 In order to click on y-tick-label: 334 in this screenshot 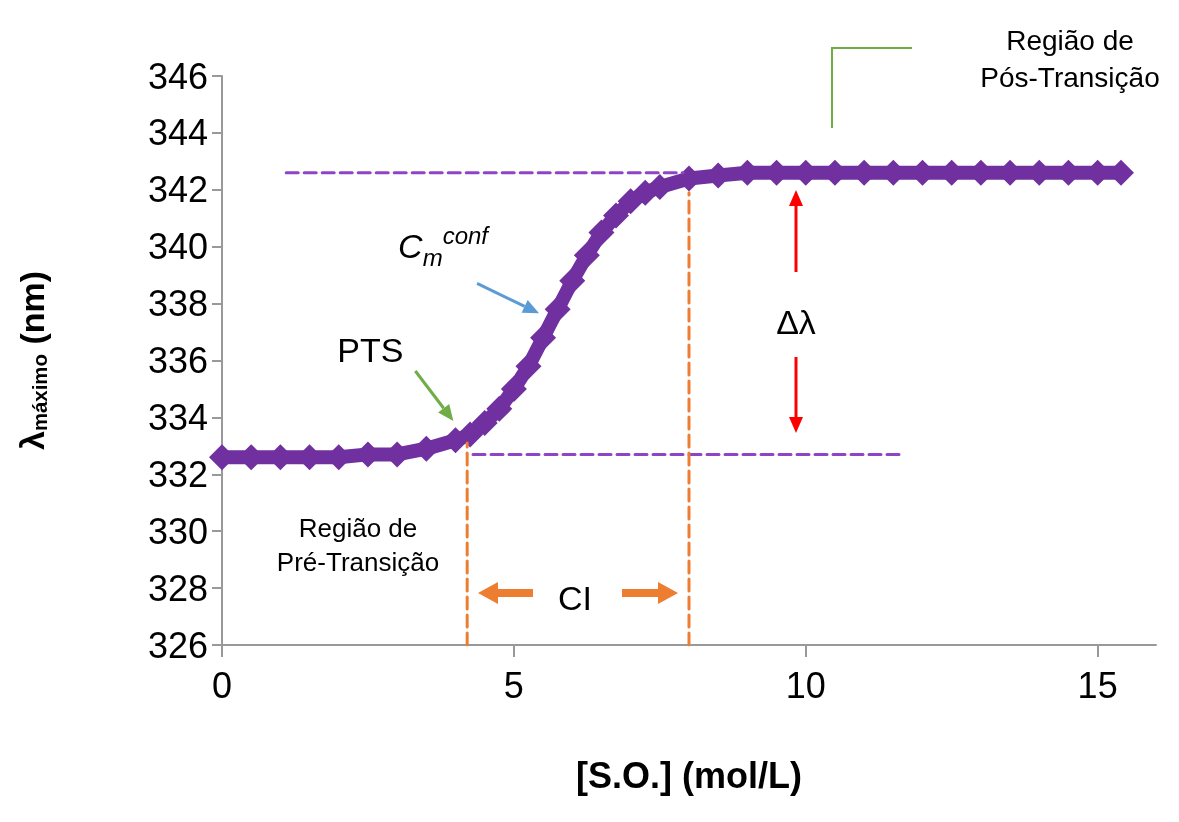, I will do `click(177, 417)`.